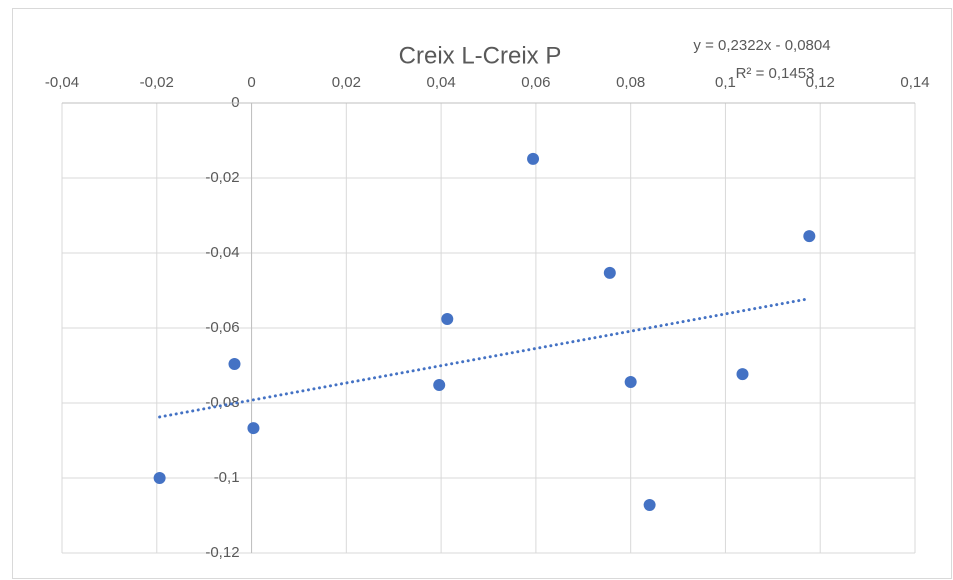 This screenshot has width=953, height=580. What do you see at coordinates (346, 82) in the screenshot?
I see `x-tick-label: 0,02` at bounding box center [346, 82].